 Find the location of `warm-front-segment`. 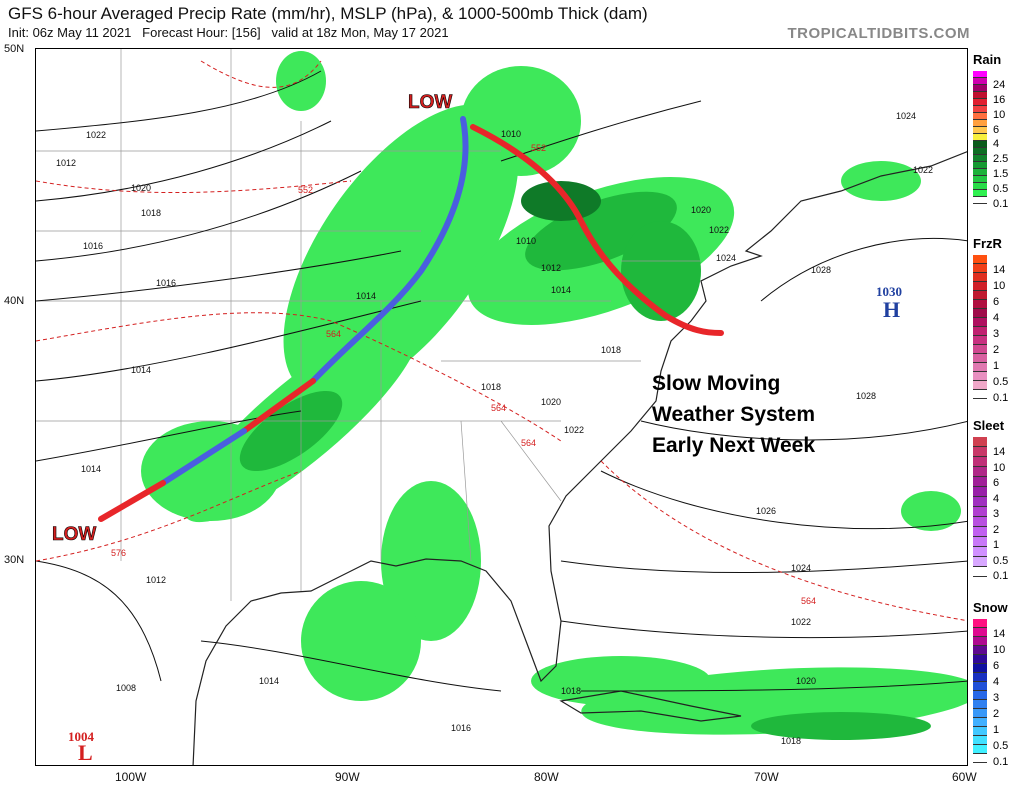

warm-front-segment is located at coordinates (278, 406).